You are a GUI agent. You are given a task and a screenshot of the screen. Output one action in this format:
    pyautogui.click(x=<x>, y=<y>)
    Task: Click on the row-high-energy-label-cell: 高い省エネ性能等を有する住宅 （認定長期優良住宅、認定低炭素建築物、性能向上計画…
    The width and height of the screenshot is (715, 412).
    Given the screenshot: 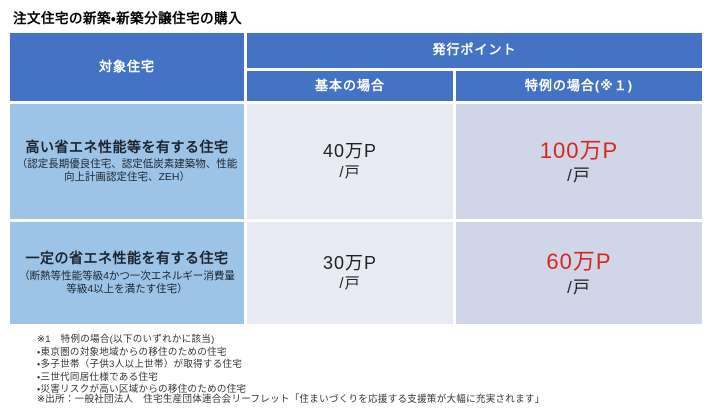 What is the action you would take?
    pyautogui.click(x=127, y=161)
    